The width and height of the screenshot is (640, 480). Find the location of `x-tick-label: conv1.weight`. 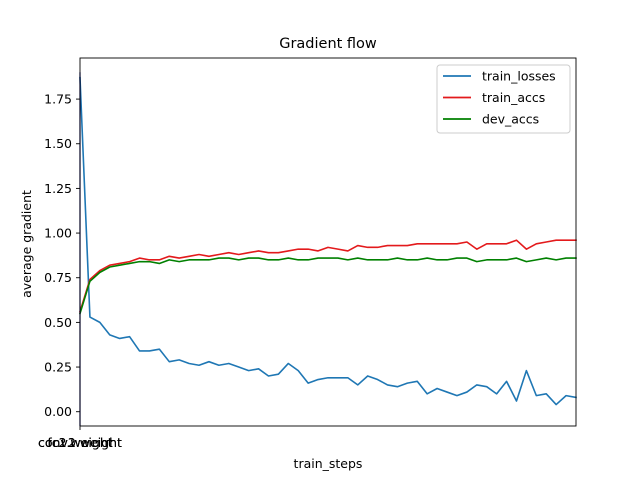

x-tick-label: conv1.weight is located at coordinates (80, 442).